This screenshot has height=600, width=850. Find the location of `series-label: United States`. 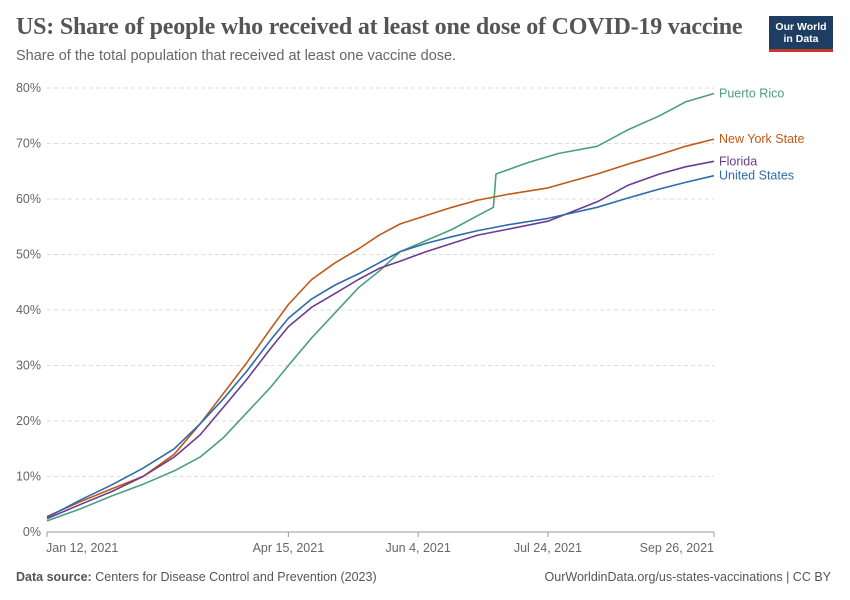

series-label: United States is located at coordinates (756, 176).